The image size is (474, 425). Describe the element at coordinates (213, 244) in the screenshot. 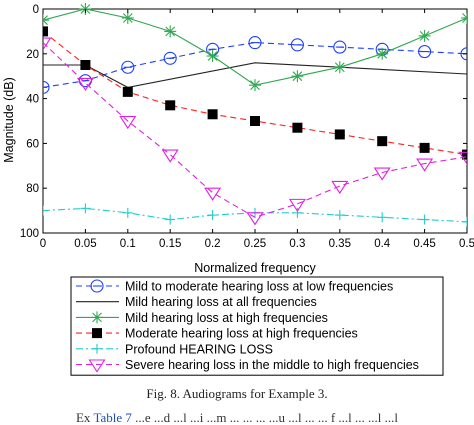

I see `x-tick-label: 0.2` at that location.